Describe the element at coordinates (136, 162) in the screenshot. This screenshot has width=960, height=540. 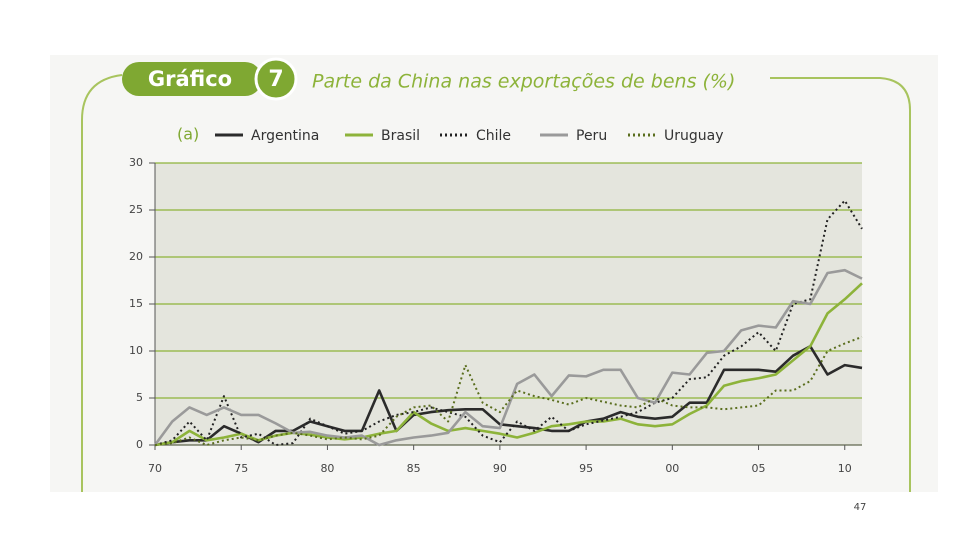
I see `y-tick-label: 30` at that location.